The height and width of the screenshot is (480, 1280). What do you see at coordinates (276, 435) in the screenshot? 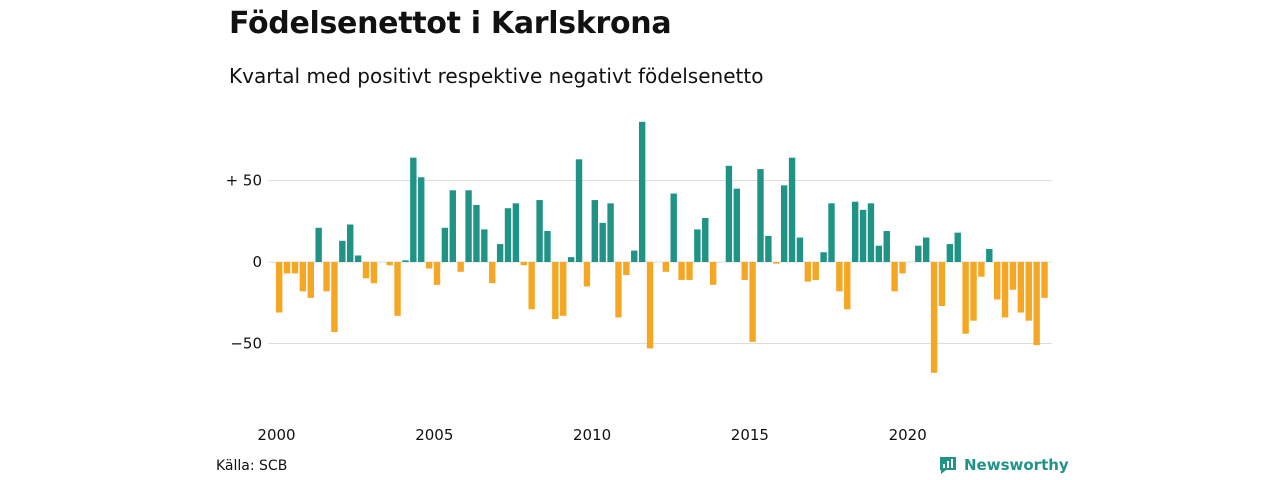
I see `x-tick-label: 2000` at bounding box center [276, 435].